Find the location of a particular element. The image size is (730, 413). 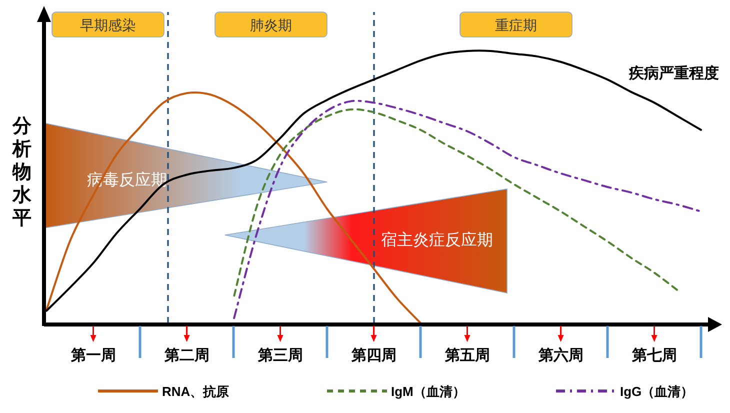

legend-item: IgM（血清） is located at coordinates (396, 391).